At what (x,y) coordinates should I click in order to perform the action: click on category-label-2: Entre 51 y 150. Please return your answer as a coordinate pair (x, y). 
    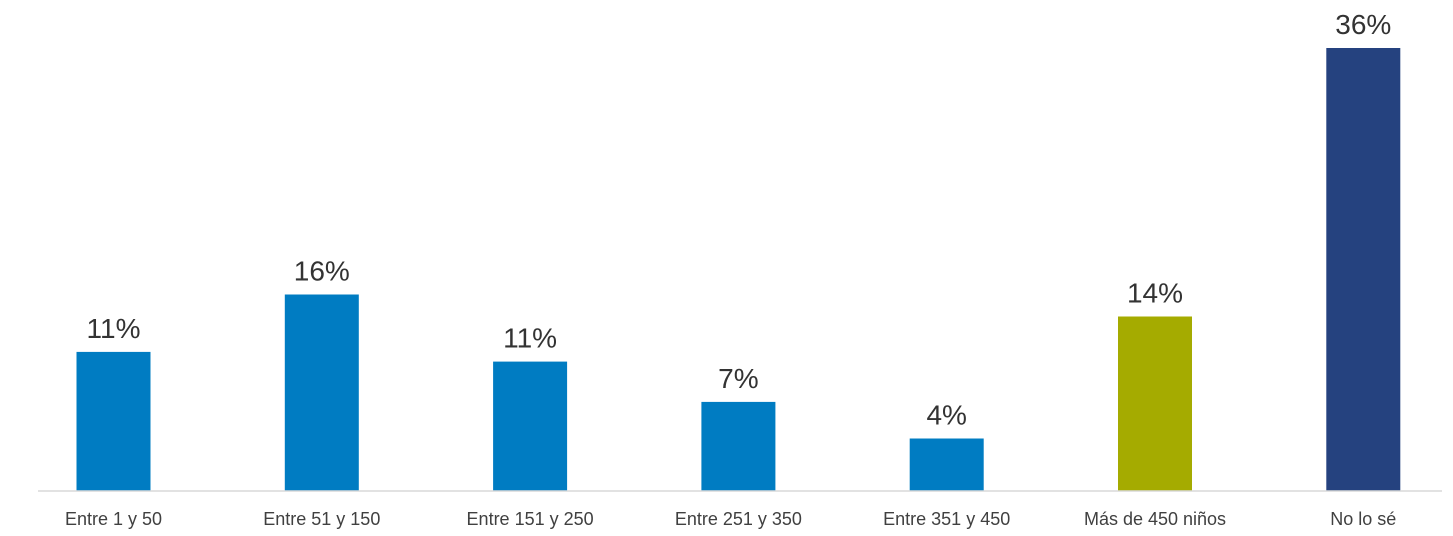
    Looking at the image, I should click on (321, 519).